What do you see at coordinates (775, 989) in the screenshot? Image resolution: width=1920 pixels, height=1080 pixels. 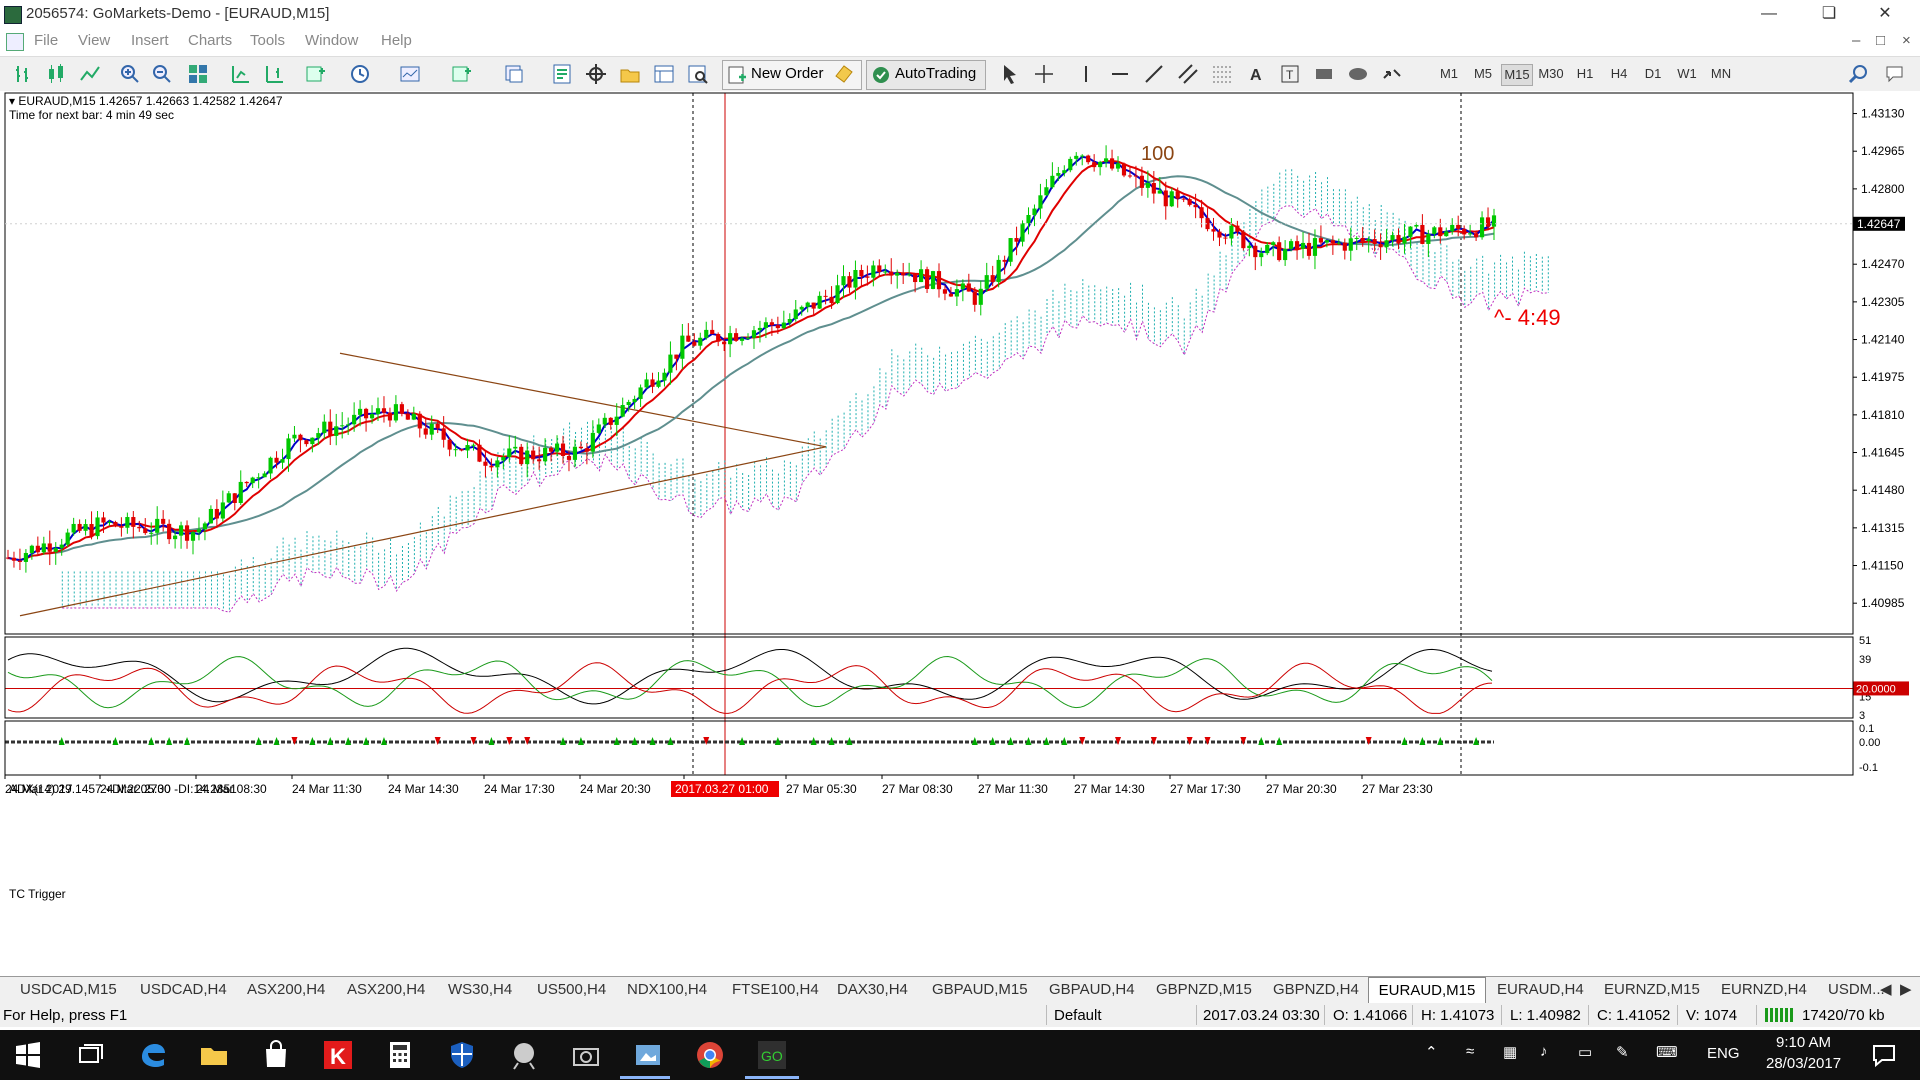 I see `tab-ftse100-h4: FTSE100,H4` at bounding box center [775, 989].